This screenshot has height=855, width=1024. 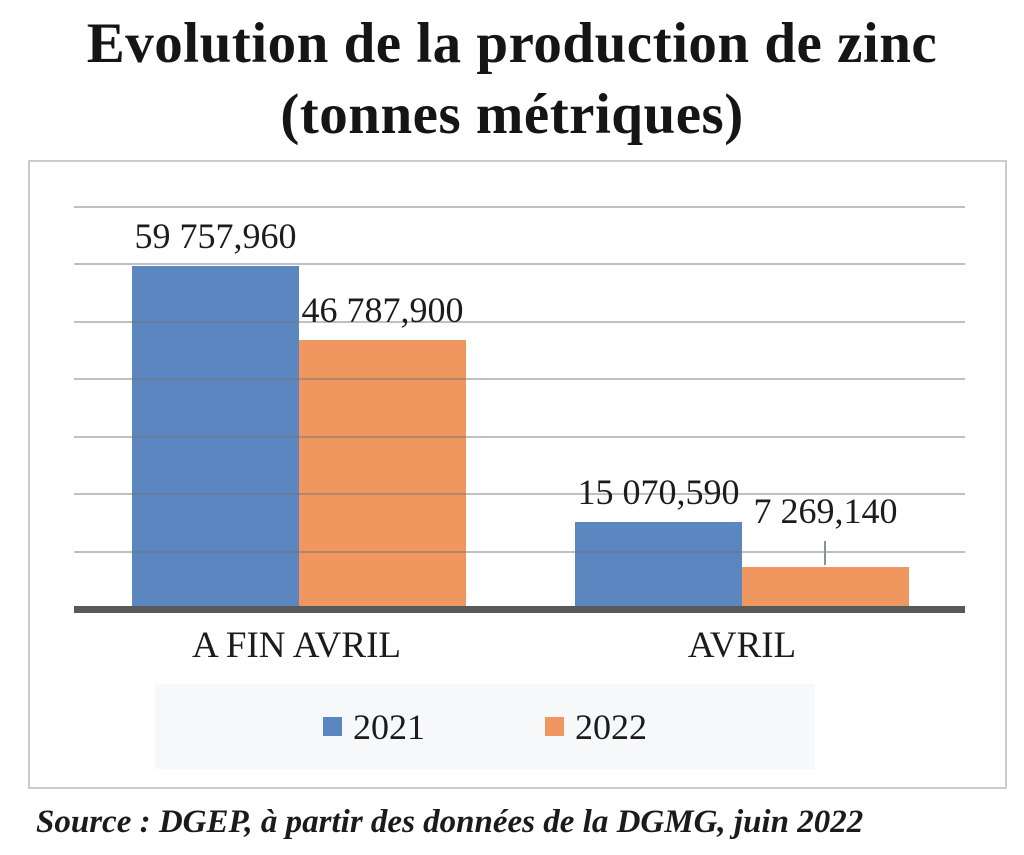 What do you see at coordinates (512, 114) in the screenshot?
I see `chart-title-line2: (tonnes métriques)` at bounding box center [512, 114].